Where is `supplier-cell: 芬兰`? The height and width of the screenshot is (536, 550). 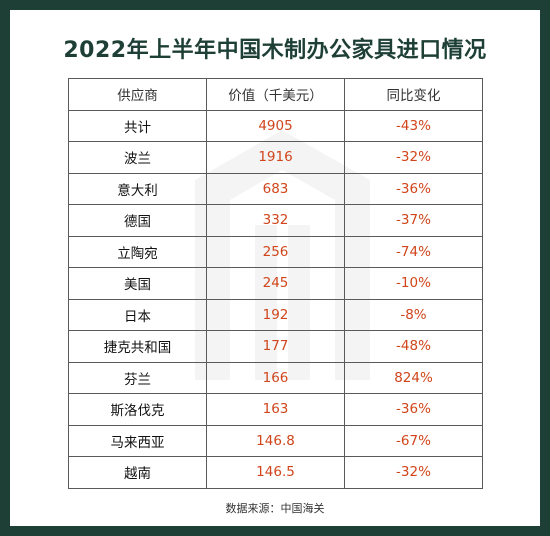
supplier-cell: 芬兰 is located at coordinates (137, 377).